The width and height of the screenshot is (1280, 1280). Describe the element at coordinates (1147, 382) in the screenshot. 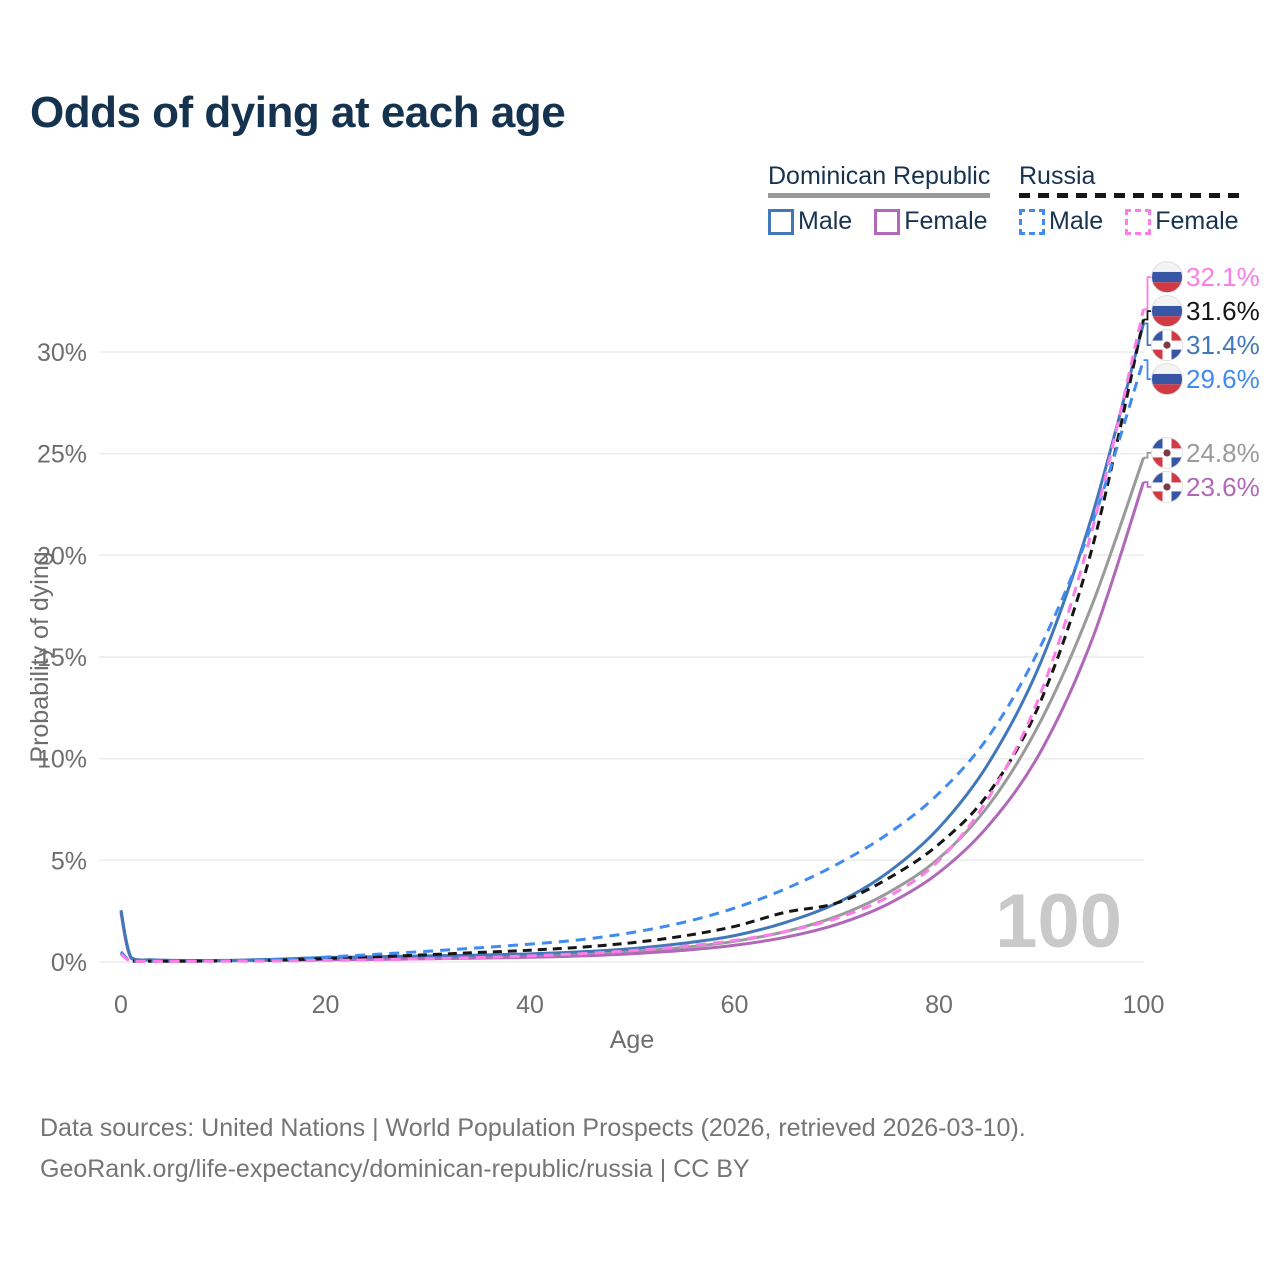

I see `end-label-leader-lines` at that location.